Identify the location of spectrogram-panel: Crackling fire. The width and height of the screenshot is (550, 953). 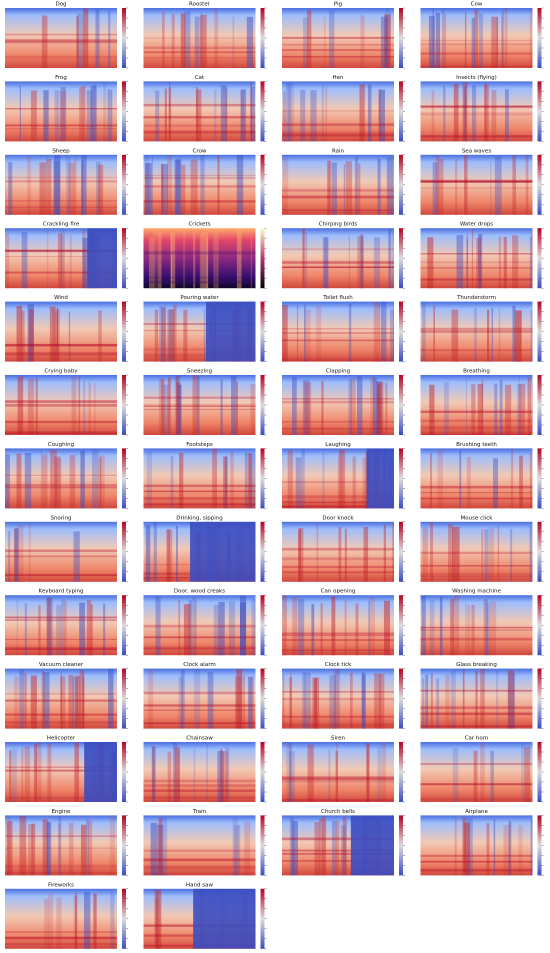
(66, 255).